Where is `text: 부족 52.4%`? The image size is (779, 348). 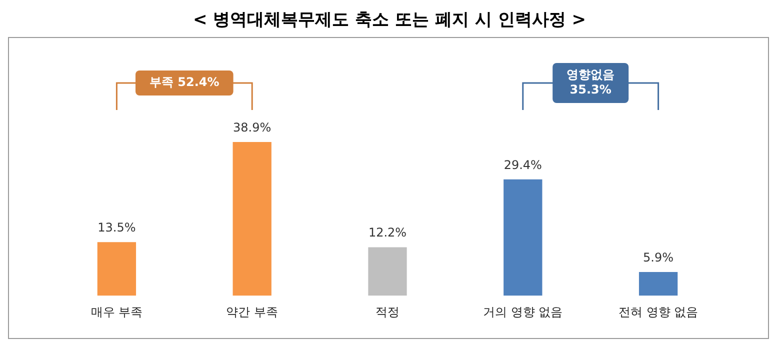
text: 부족 52.4% is located at coordinates (184, 82).